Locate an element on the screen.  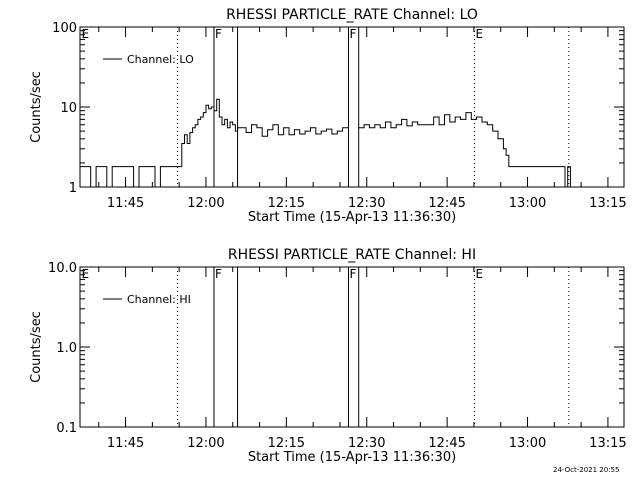
chart2-x-tick-label: 11:45 is located at coordinates (125, 443).